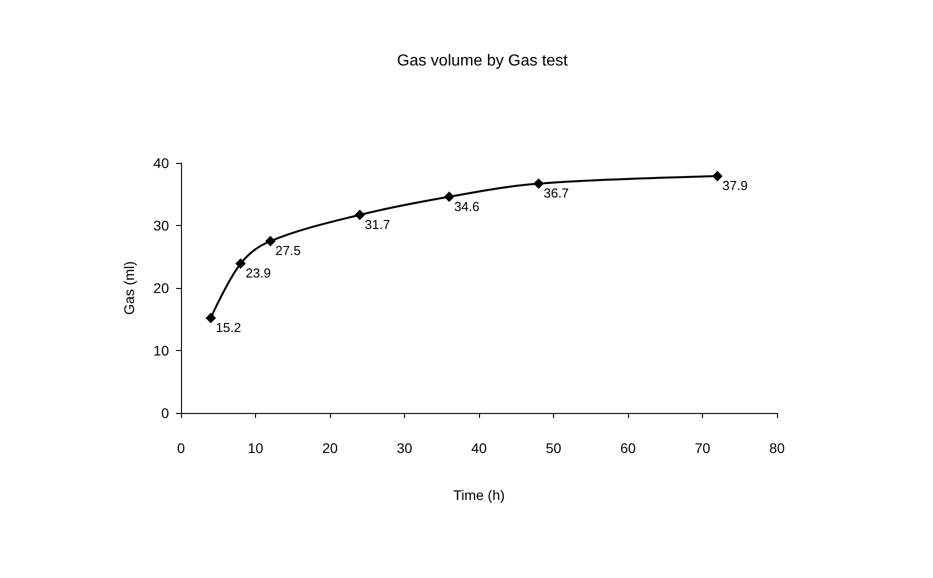  What do you see at coordinates (161, 288) in the screenshot?
I see `y-tick-label: 20` at bounding box center [161, 288].